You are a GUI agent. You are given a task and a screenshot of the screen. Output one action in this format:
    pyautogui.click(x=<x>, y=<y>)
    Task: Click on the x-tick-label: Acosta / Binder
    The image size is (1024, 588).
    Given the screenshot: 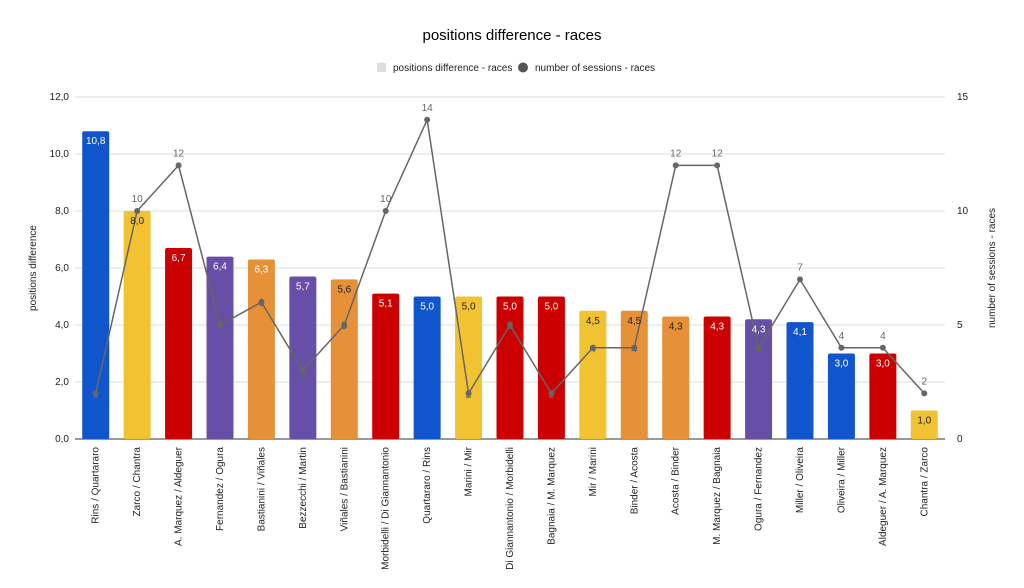 What is the action you would take?
    pyautogui.click(x=676, y=480)
    